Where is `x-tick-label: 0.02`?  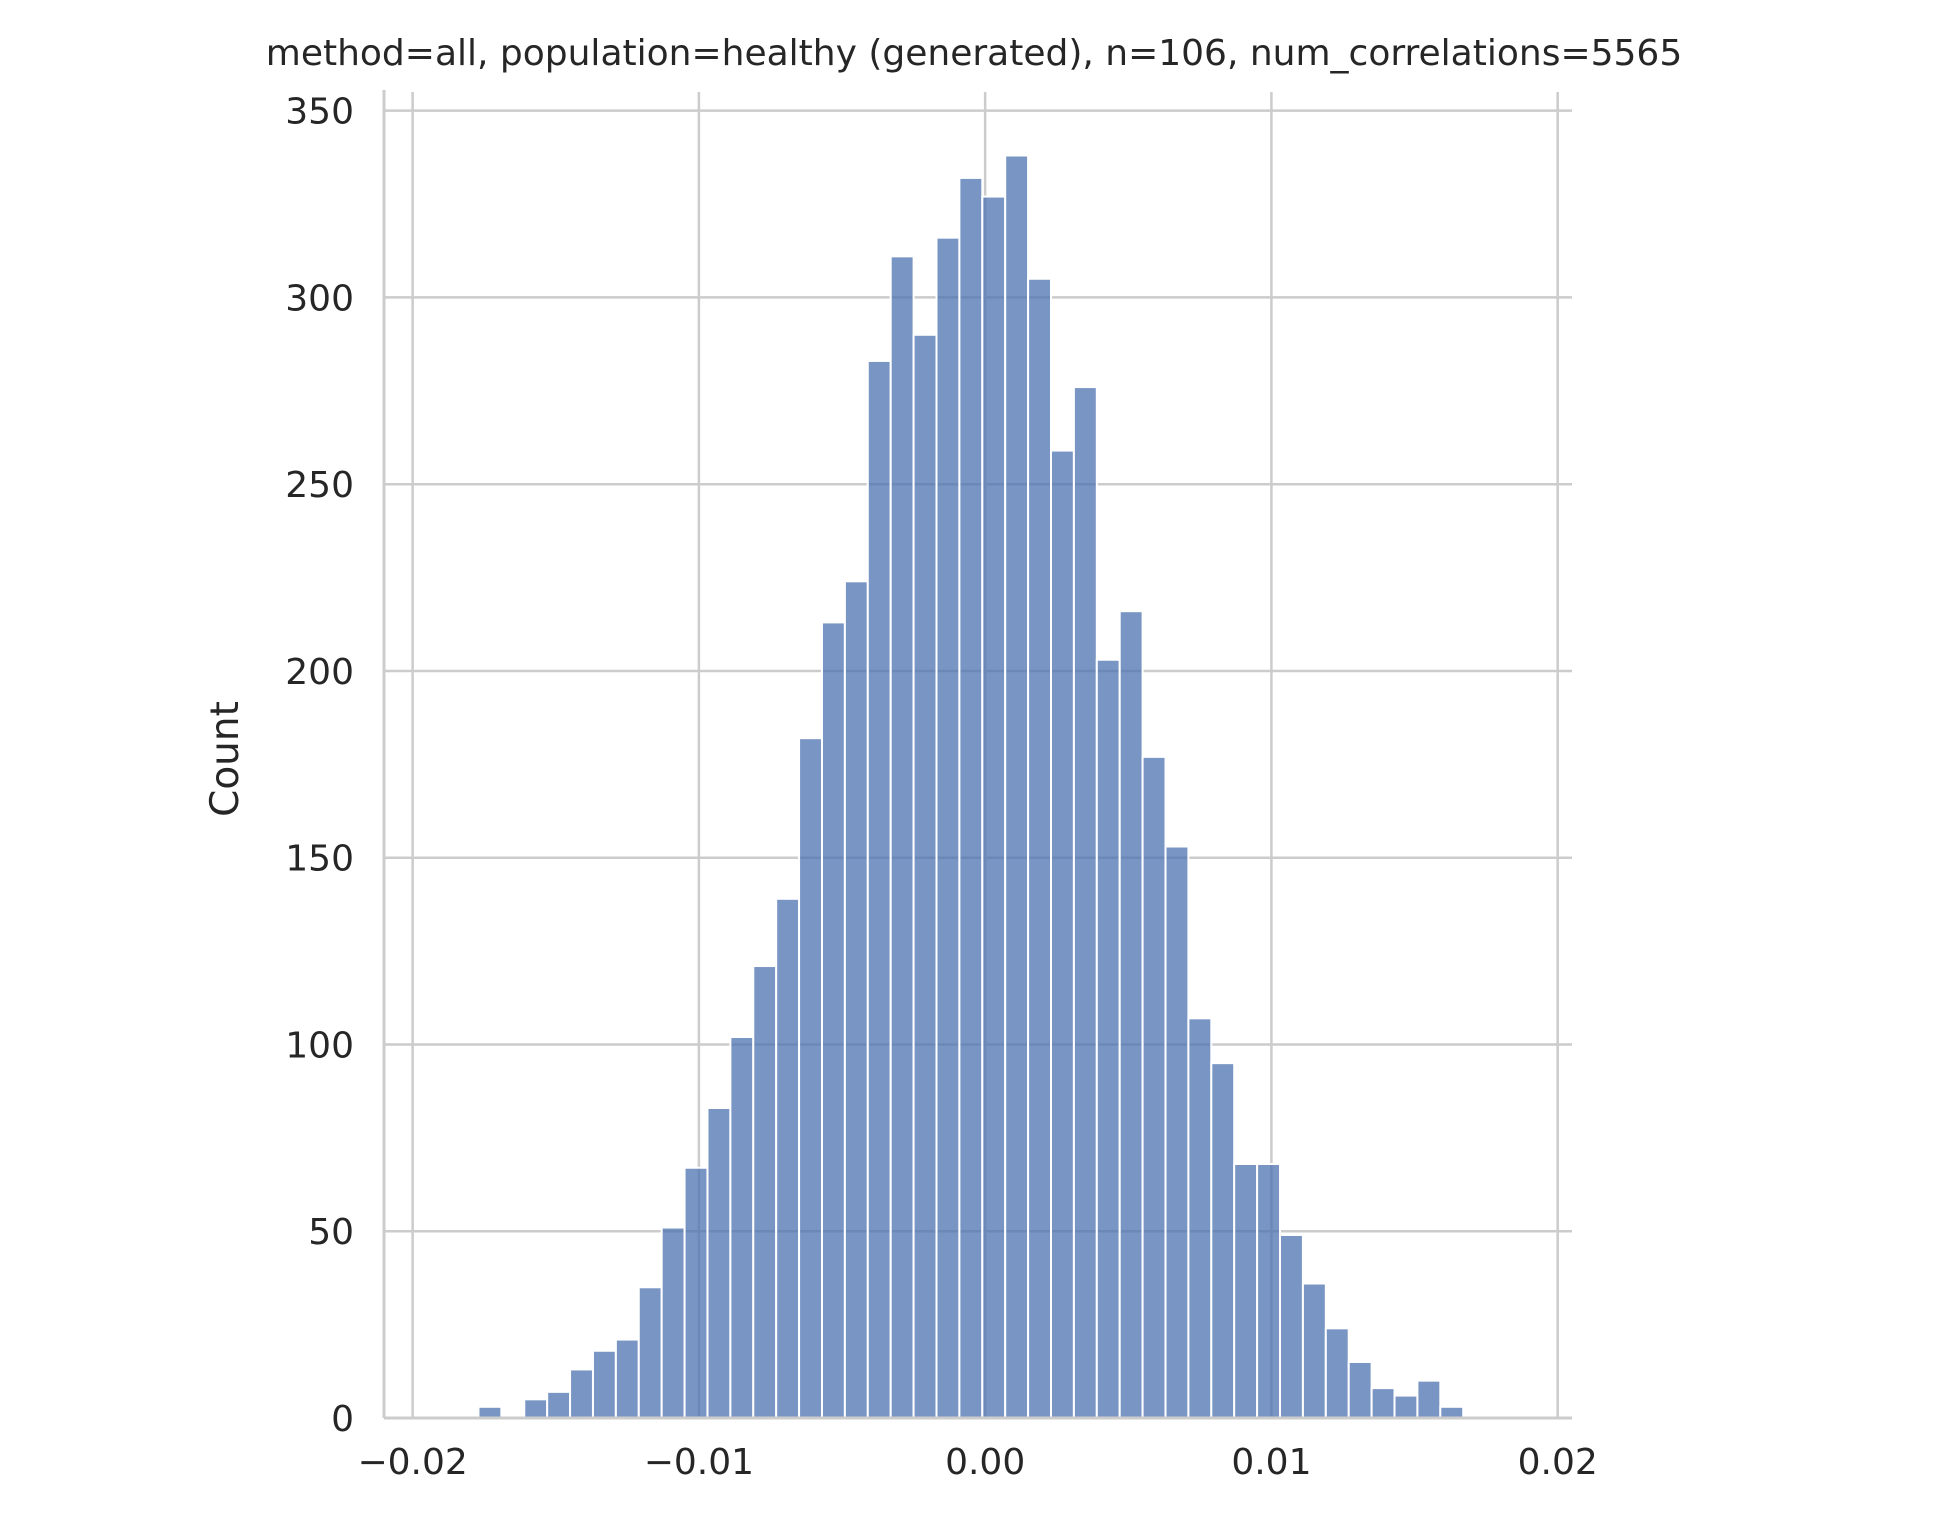
x-tick-label: 0.02 is located at coordinates (1558, 1462).